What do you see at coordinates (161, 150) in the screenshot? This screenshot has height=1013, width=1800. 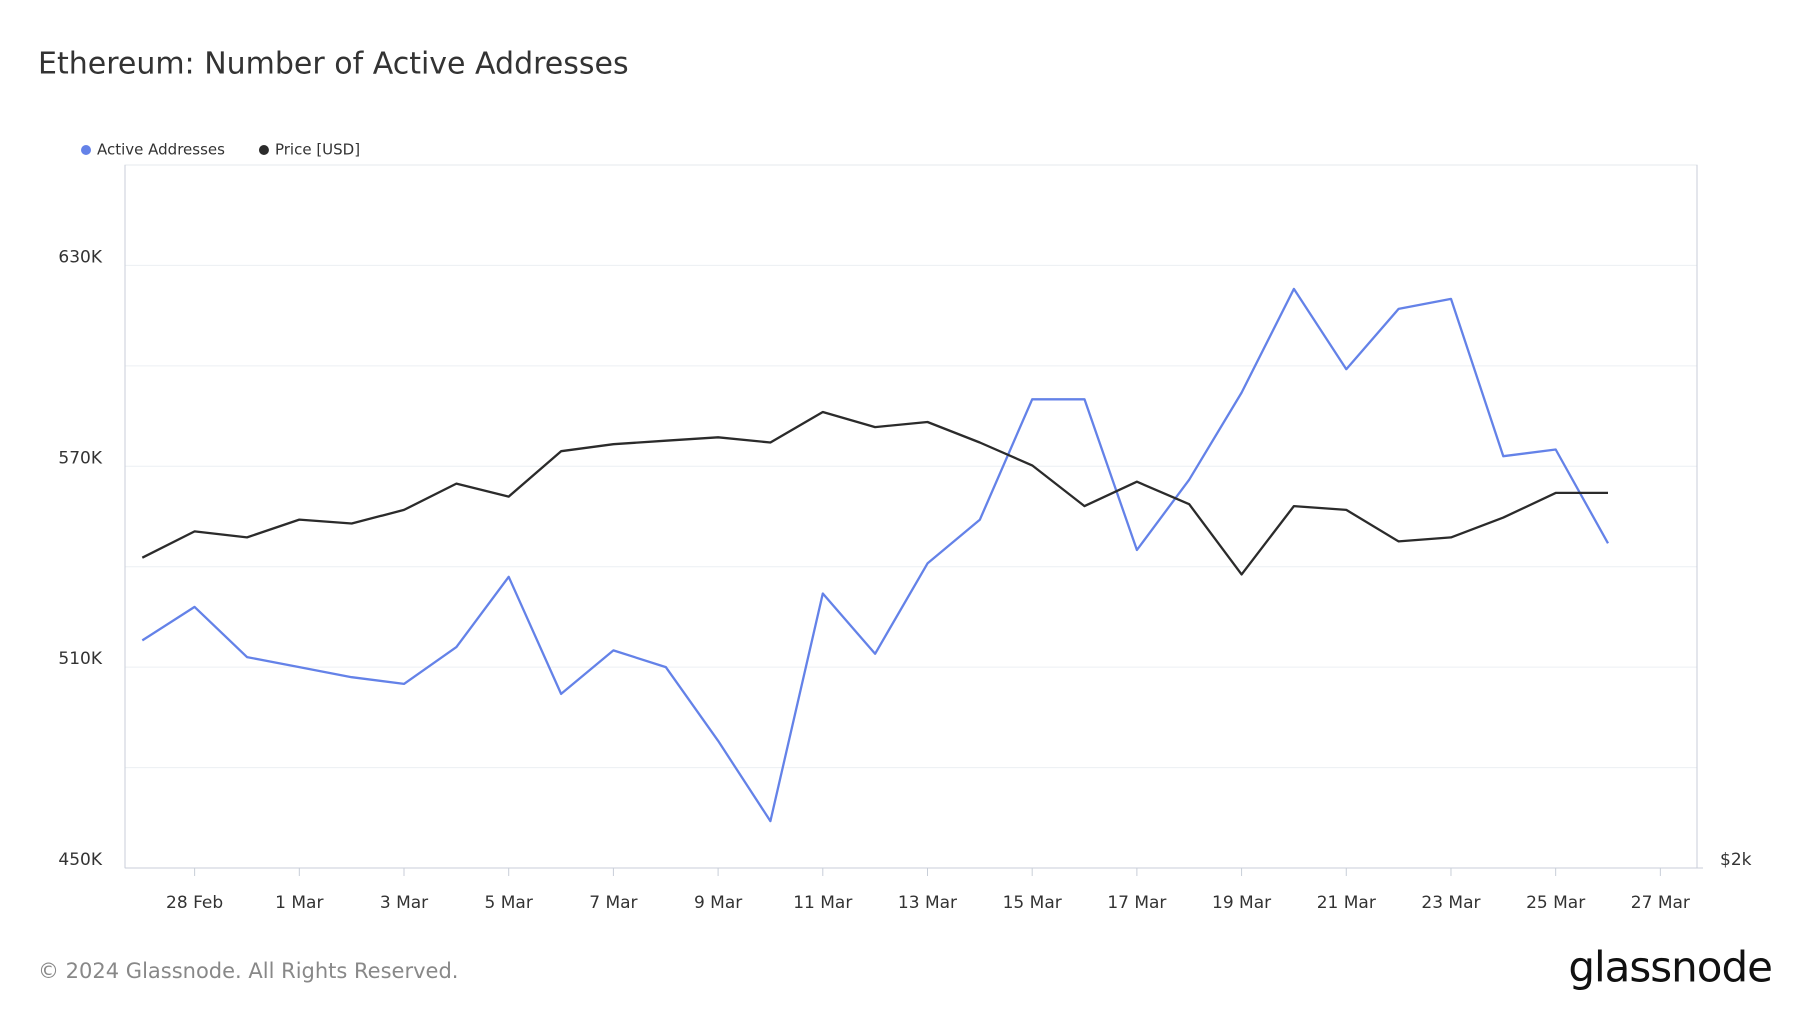 I see `legend-label: Active Addresses` at bounding box center [161, 150].